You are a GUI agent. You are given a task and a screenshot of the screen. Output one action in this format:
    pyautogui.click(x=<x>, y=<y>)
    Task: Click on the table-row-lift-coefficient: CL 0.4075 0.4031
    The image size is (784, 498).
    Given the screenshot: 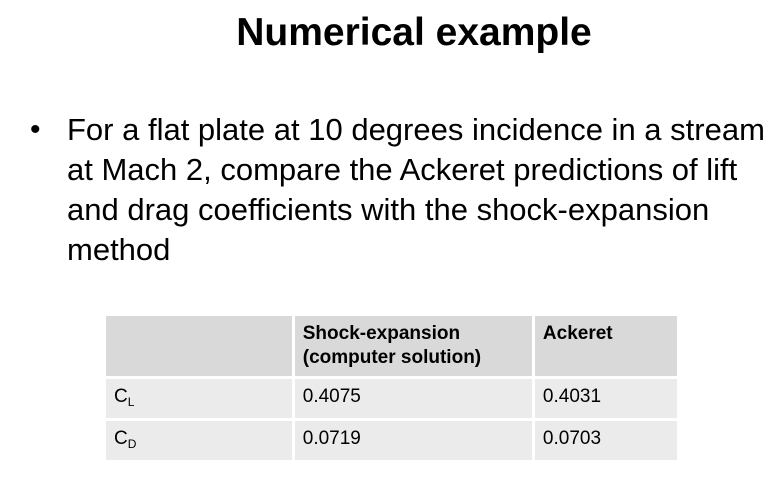 What is the action you would take?
    pyautogui.click(x=392, y=398)
    